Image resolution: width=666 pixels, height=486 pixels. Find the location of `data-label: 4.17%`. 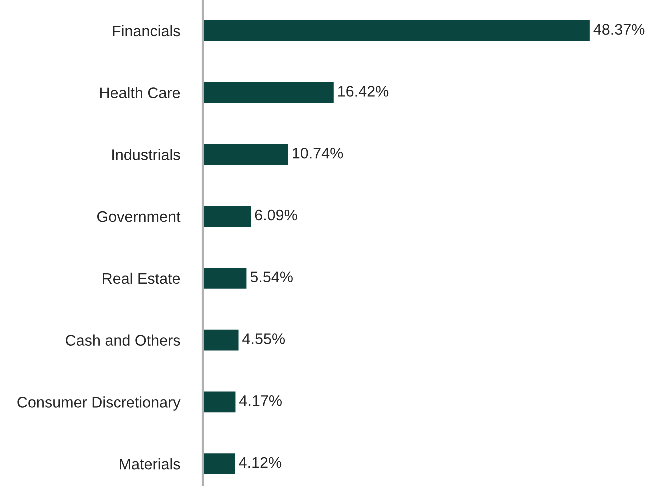

data-label: 4.17% is located at coordinates (261, 401).